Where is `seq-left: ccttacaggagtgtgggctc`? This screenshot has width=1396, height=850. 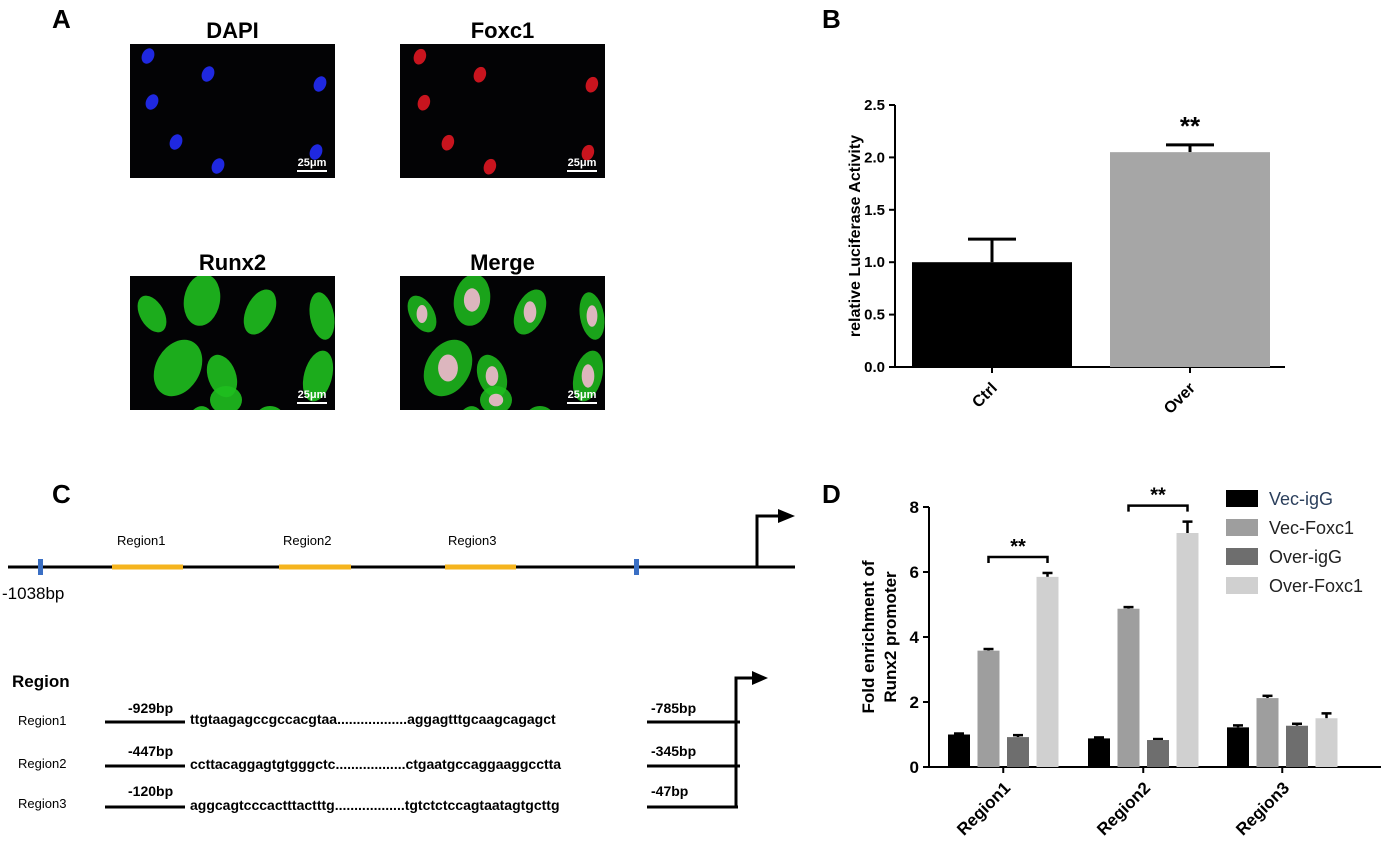
seq-left: ccttacaggagtgtgggctc is located at coordinates (263, 764).